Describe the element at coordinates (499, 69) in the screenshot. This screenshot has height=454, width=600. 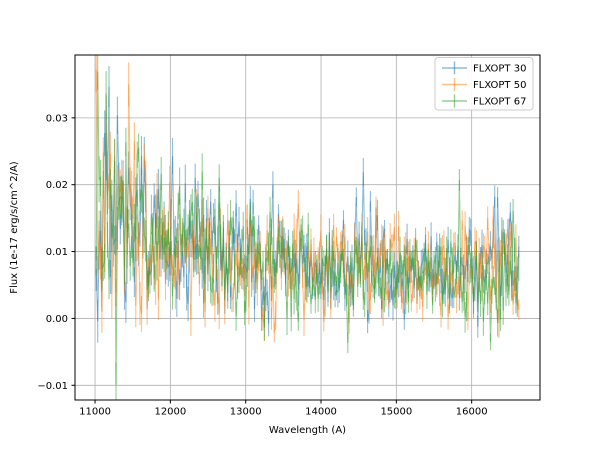
I see `legend-entry-label: FLXOPT 30` at that location.